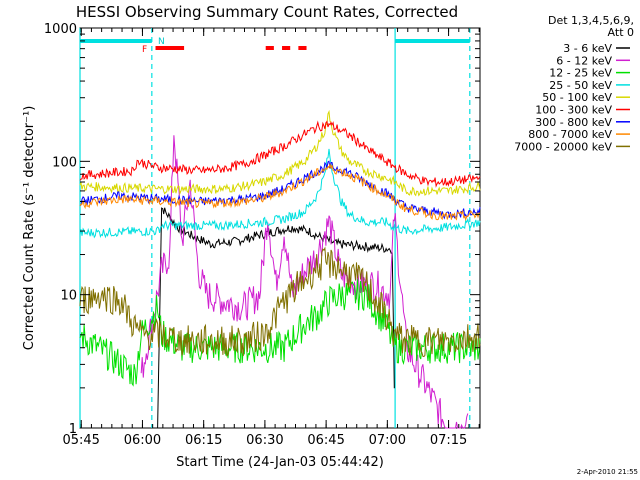 This screenshot has width=640, height=480. I want to click on x-tick-label: 07:15, so click(448, 440).